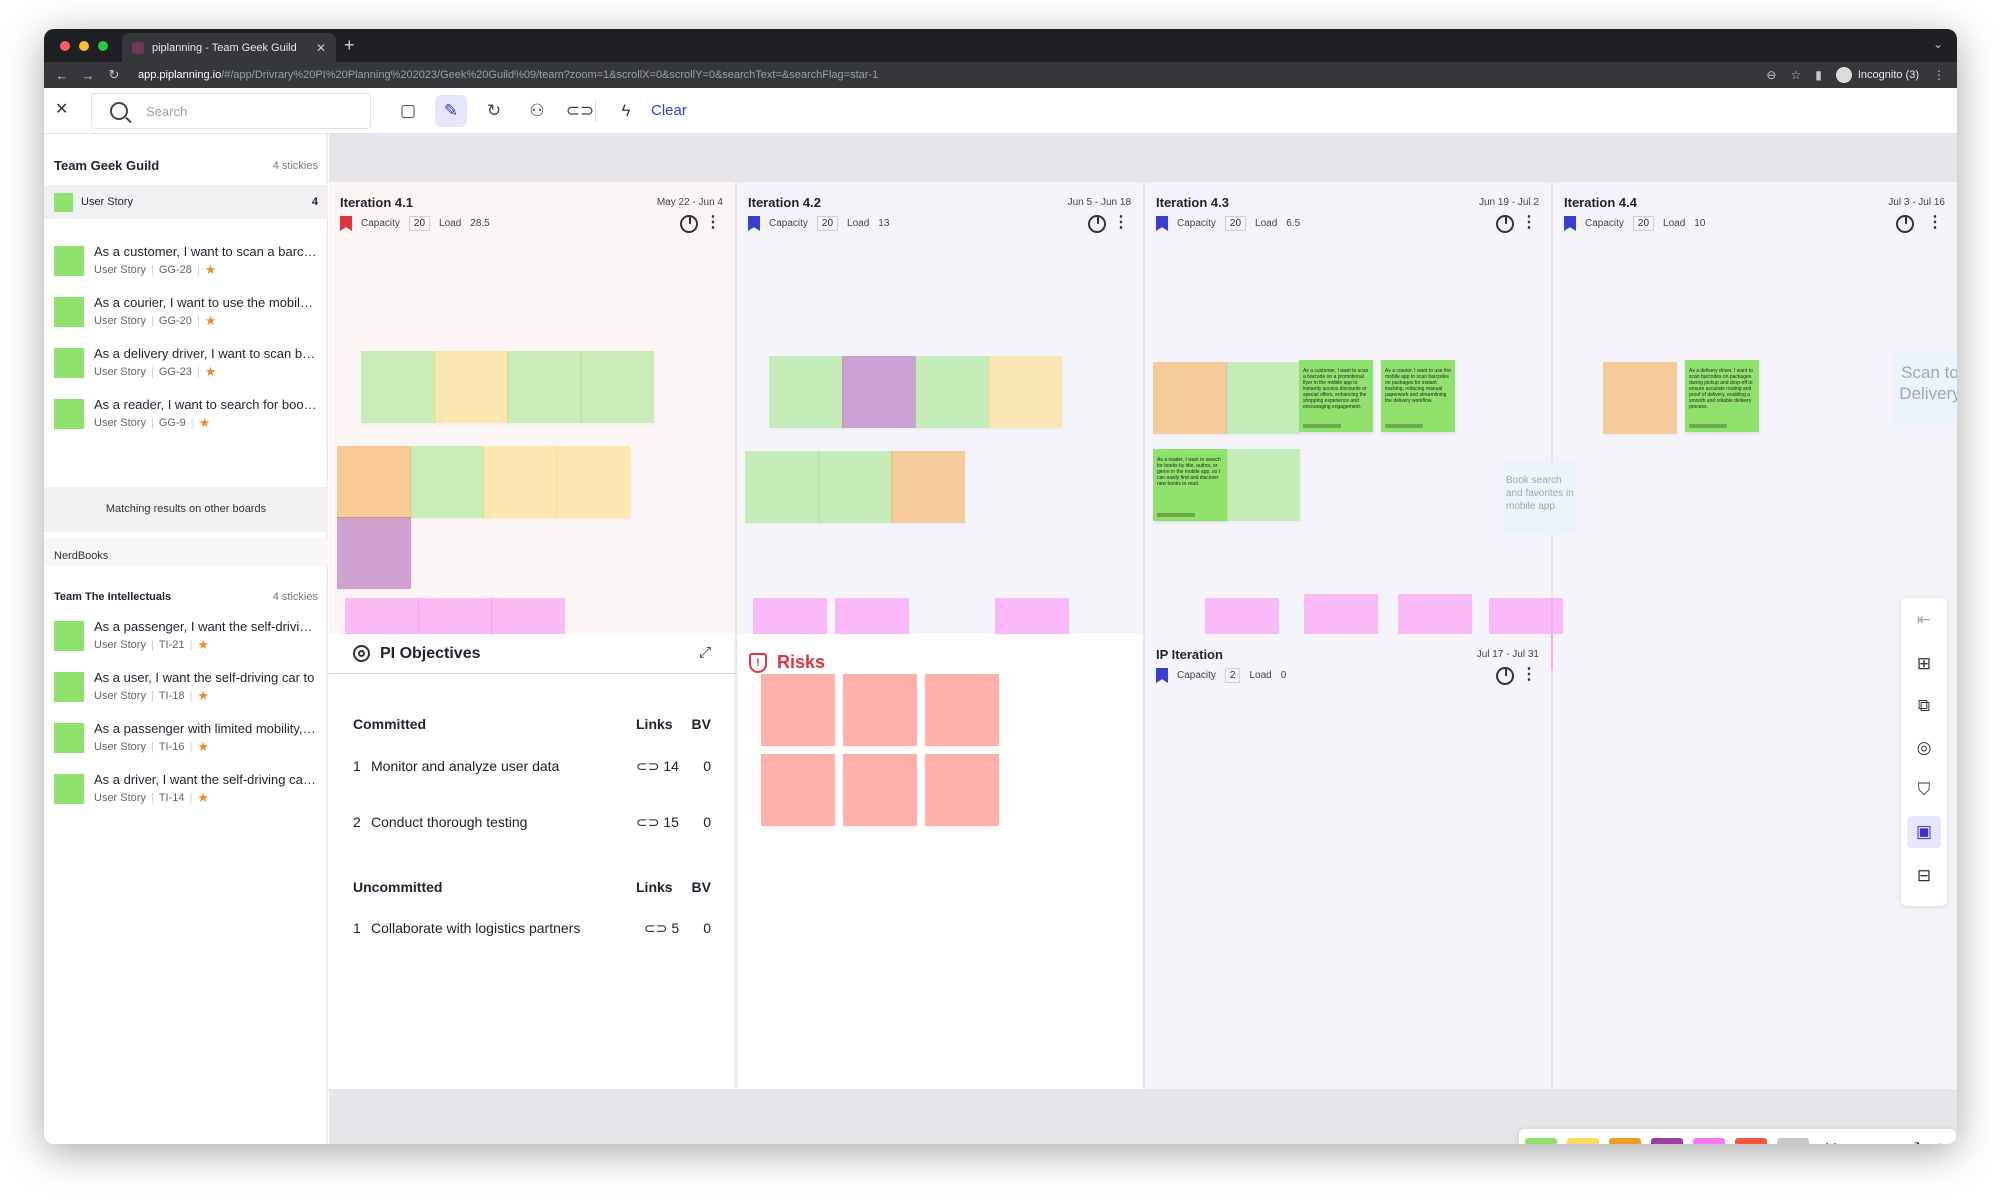  I want to click on objective-row: 2 Conduct thorough testing ⊂⊃ 15 0, so click(532, 822).